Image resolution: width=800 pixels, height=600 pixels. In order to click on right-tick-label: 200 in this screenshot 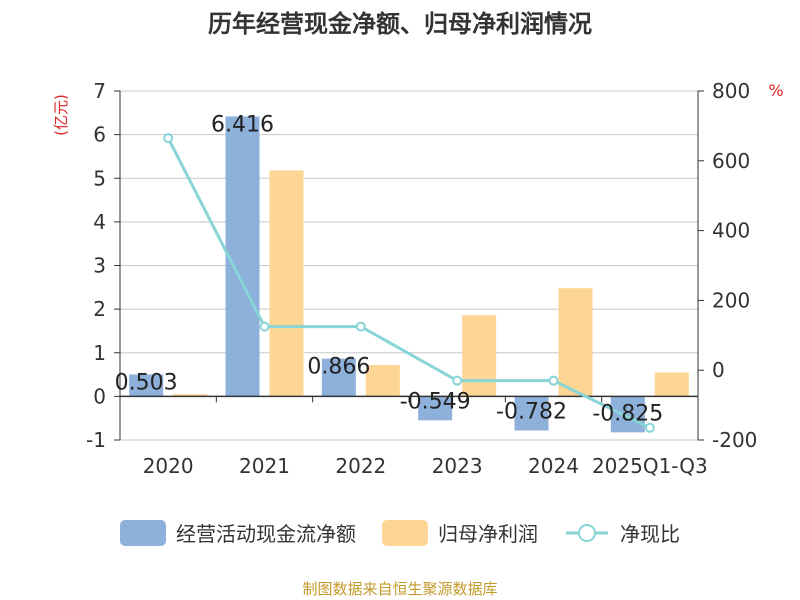, I will do `click(731, 300)`.